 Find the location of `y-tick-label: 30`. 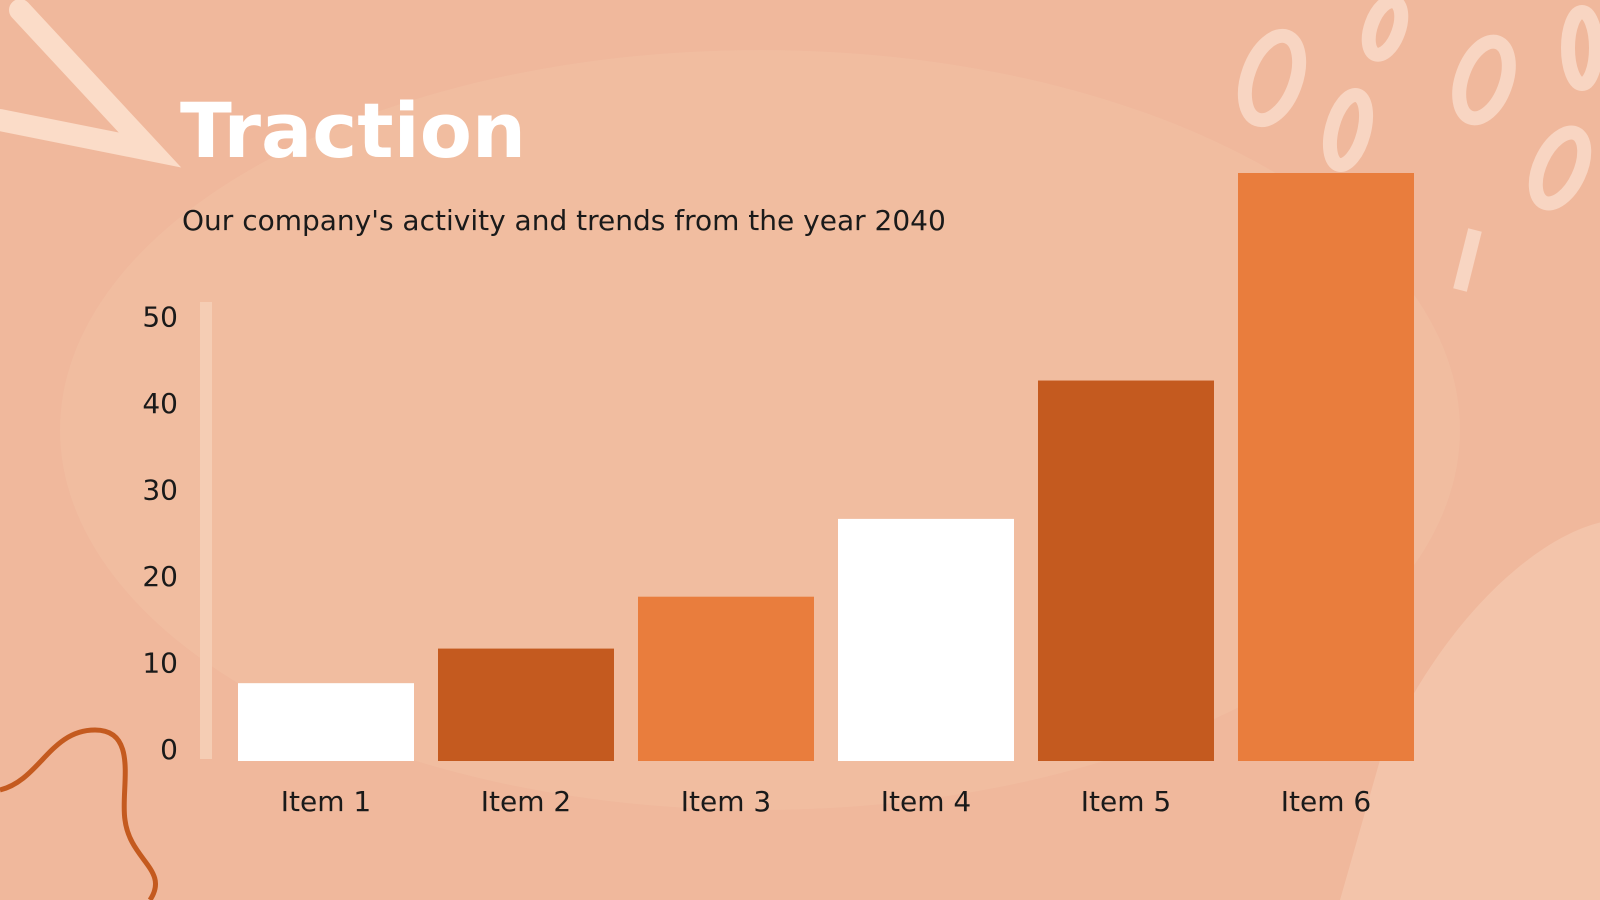

y-tick-label: 30 is located at coordinates (160, 490).